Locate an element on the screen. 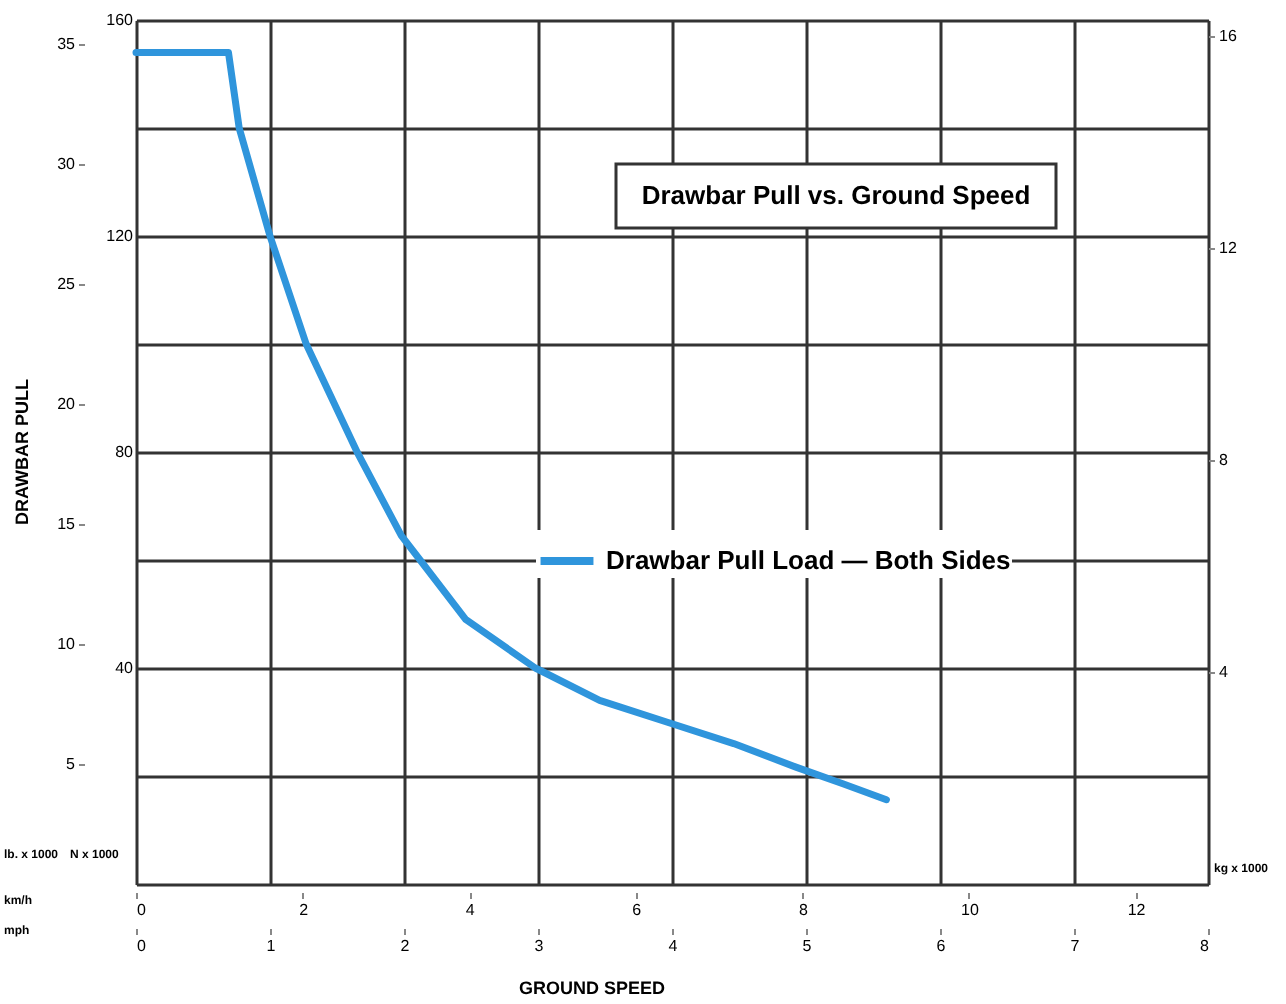 Image resolution: width=1286 pixels, height=1004 pixels. x-tick-label: 3 is located at coordinates (539, 946).